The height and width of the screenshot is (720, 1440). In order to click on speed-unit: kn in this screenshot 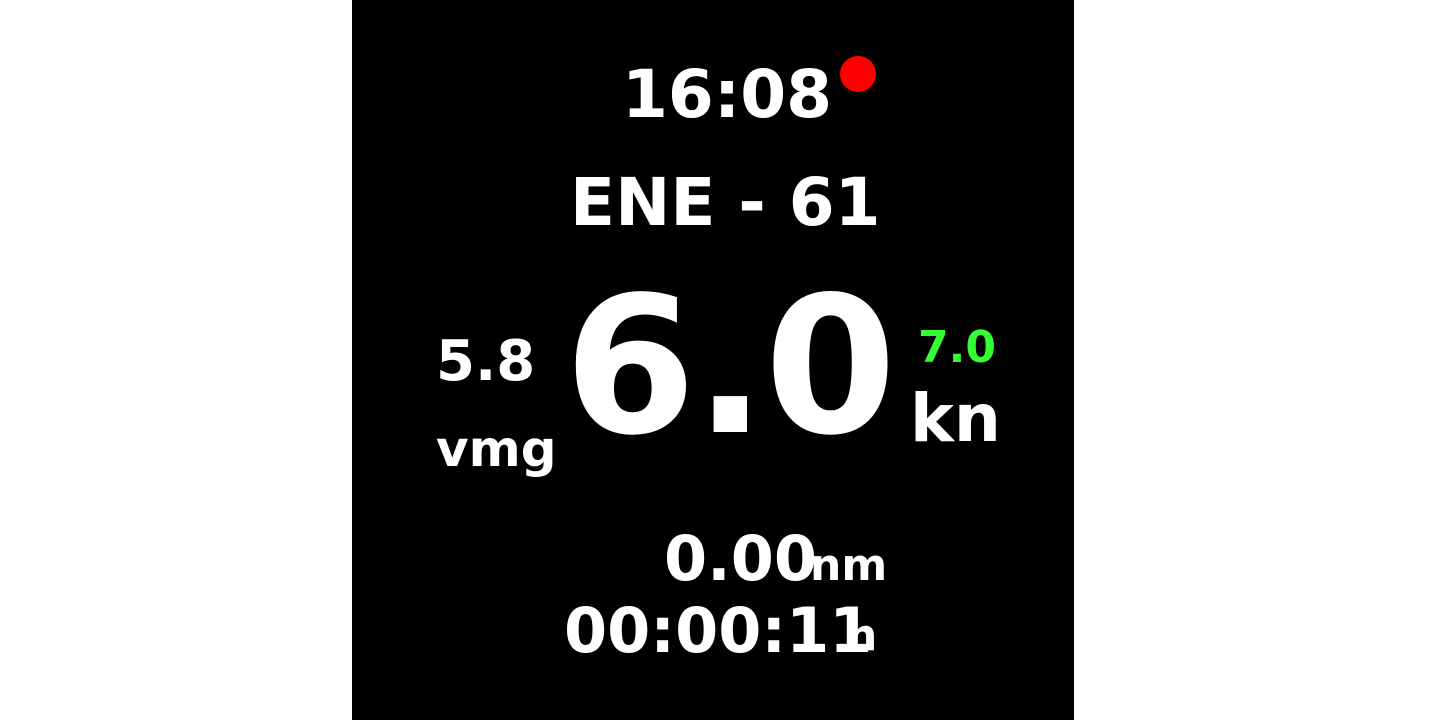, I will do `click(955, 418)`.